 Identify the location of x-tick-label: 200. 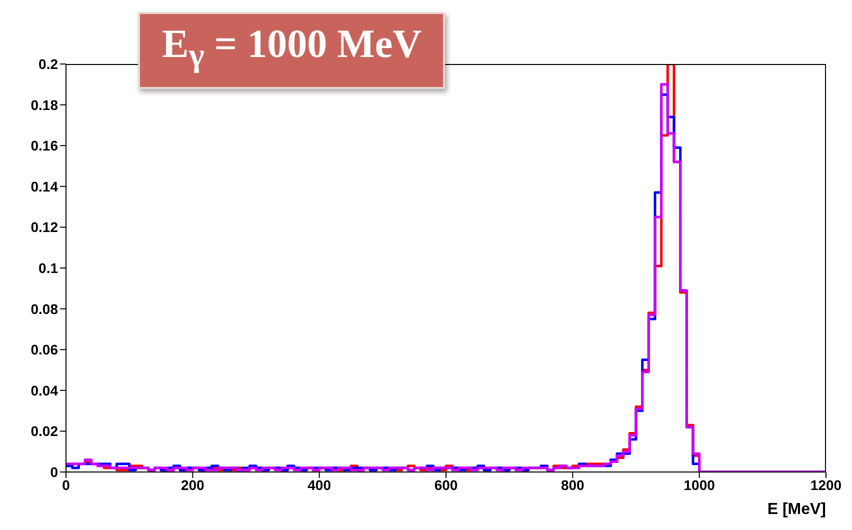
(192, 484).